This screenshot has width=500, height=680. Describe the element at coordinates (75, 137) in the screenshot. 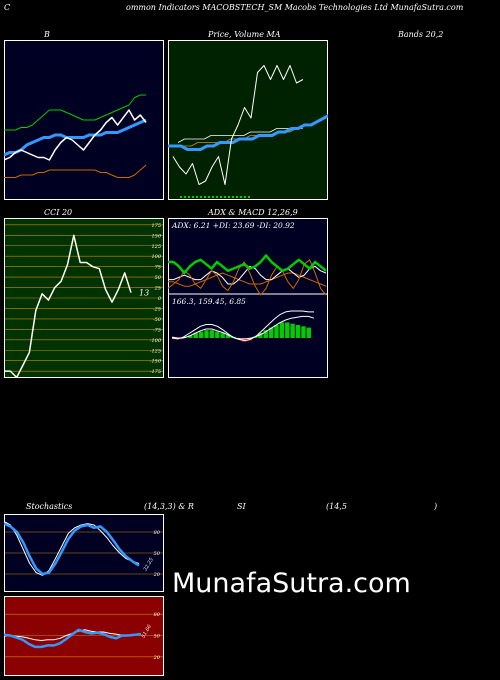

I see `bollinger-middle-band` at that location.